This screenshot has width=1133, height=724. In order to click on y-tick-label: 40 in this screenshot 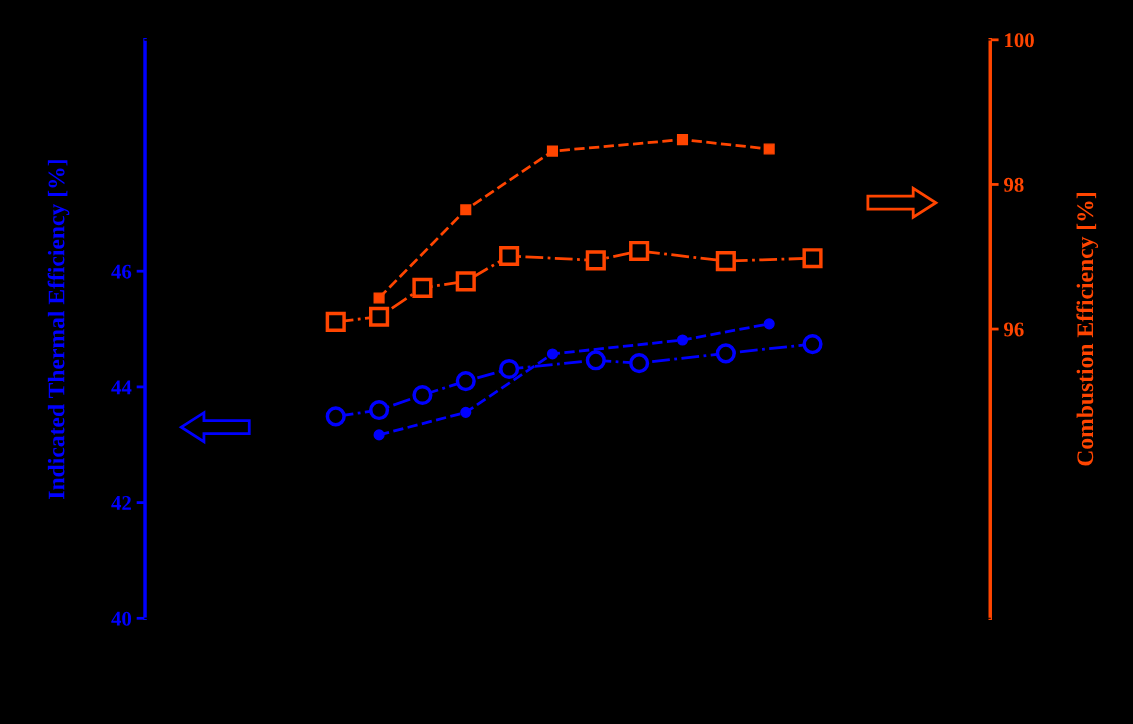, I will do `click(121, 618)`.